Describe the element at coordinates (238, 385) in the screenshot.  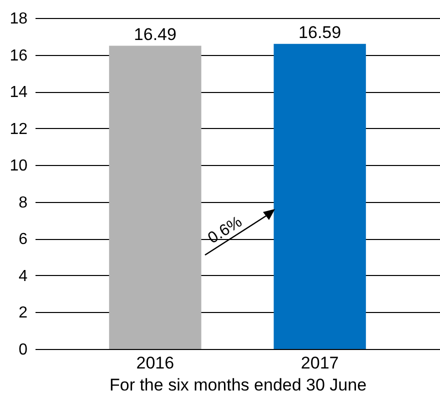
I see `x-axis-title: For the six months ended 30 June` at that location.